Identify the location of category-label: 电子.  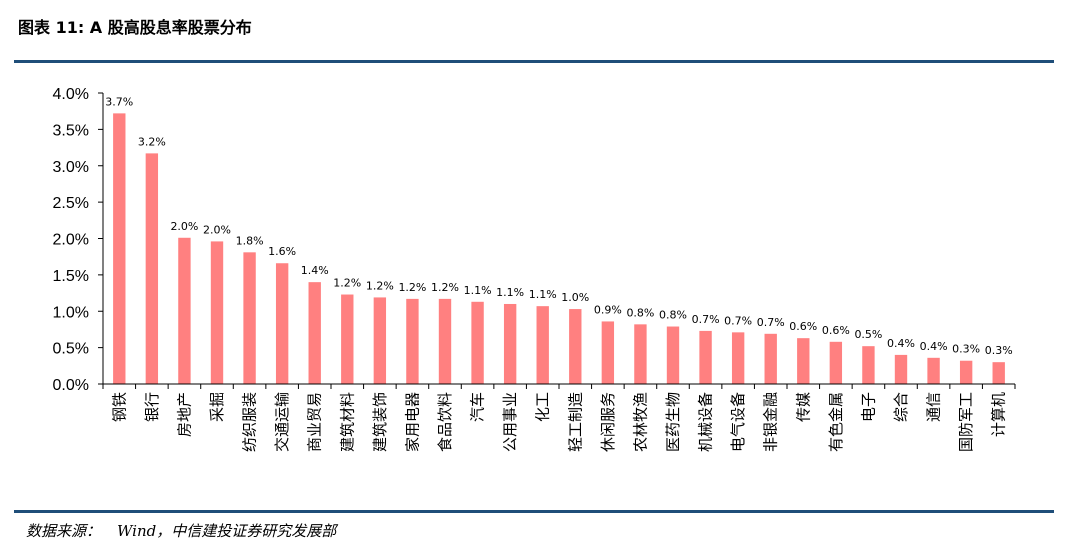
(868, 407).